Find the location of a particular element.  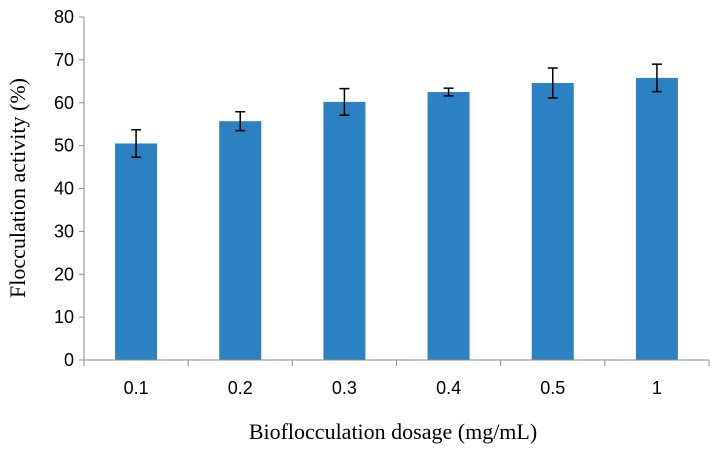

y-tick-label: 20 is located at coordinates (64, 274).